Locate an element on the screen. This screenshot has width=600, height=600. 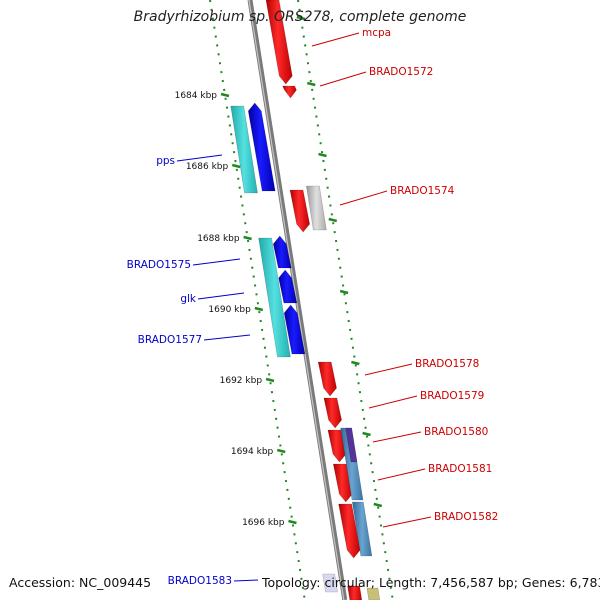
gene-brado1580 is located at coordinates (337, 446).